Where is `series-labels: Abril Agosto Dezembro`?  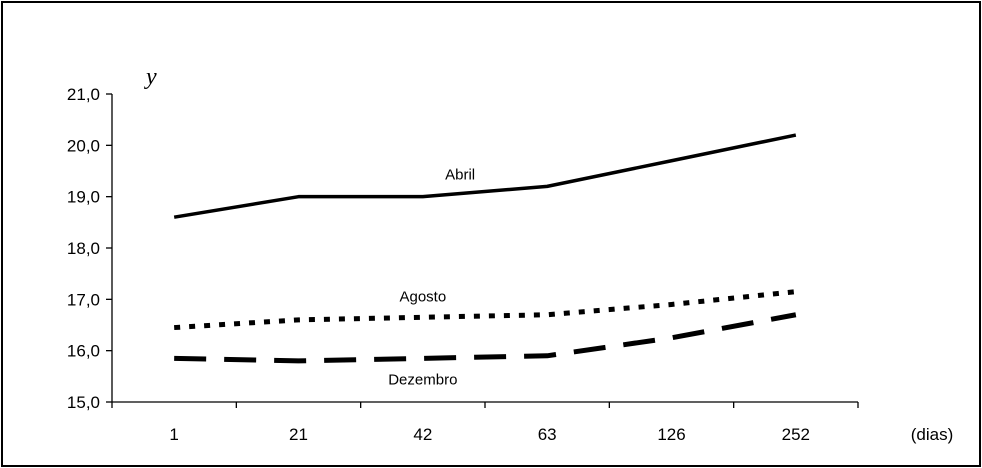 series-labels: Abril Agosto Dezembro is located at coordinates (431, 278).